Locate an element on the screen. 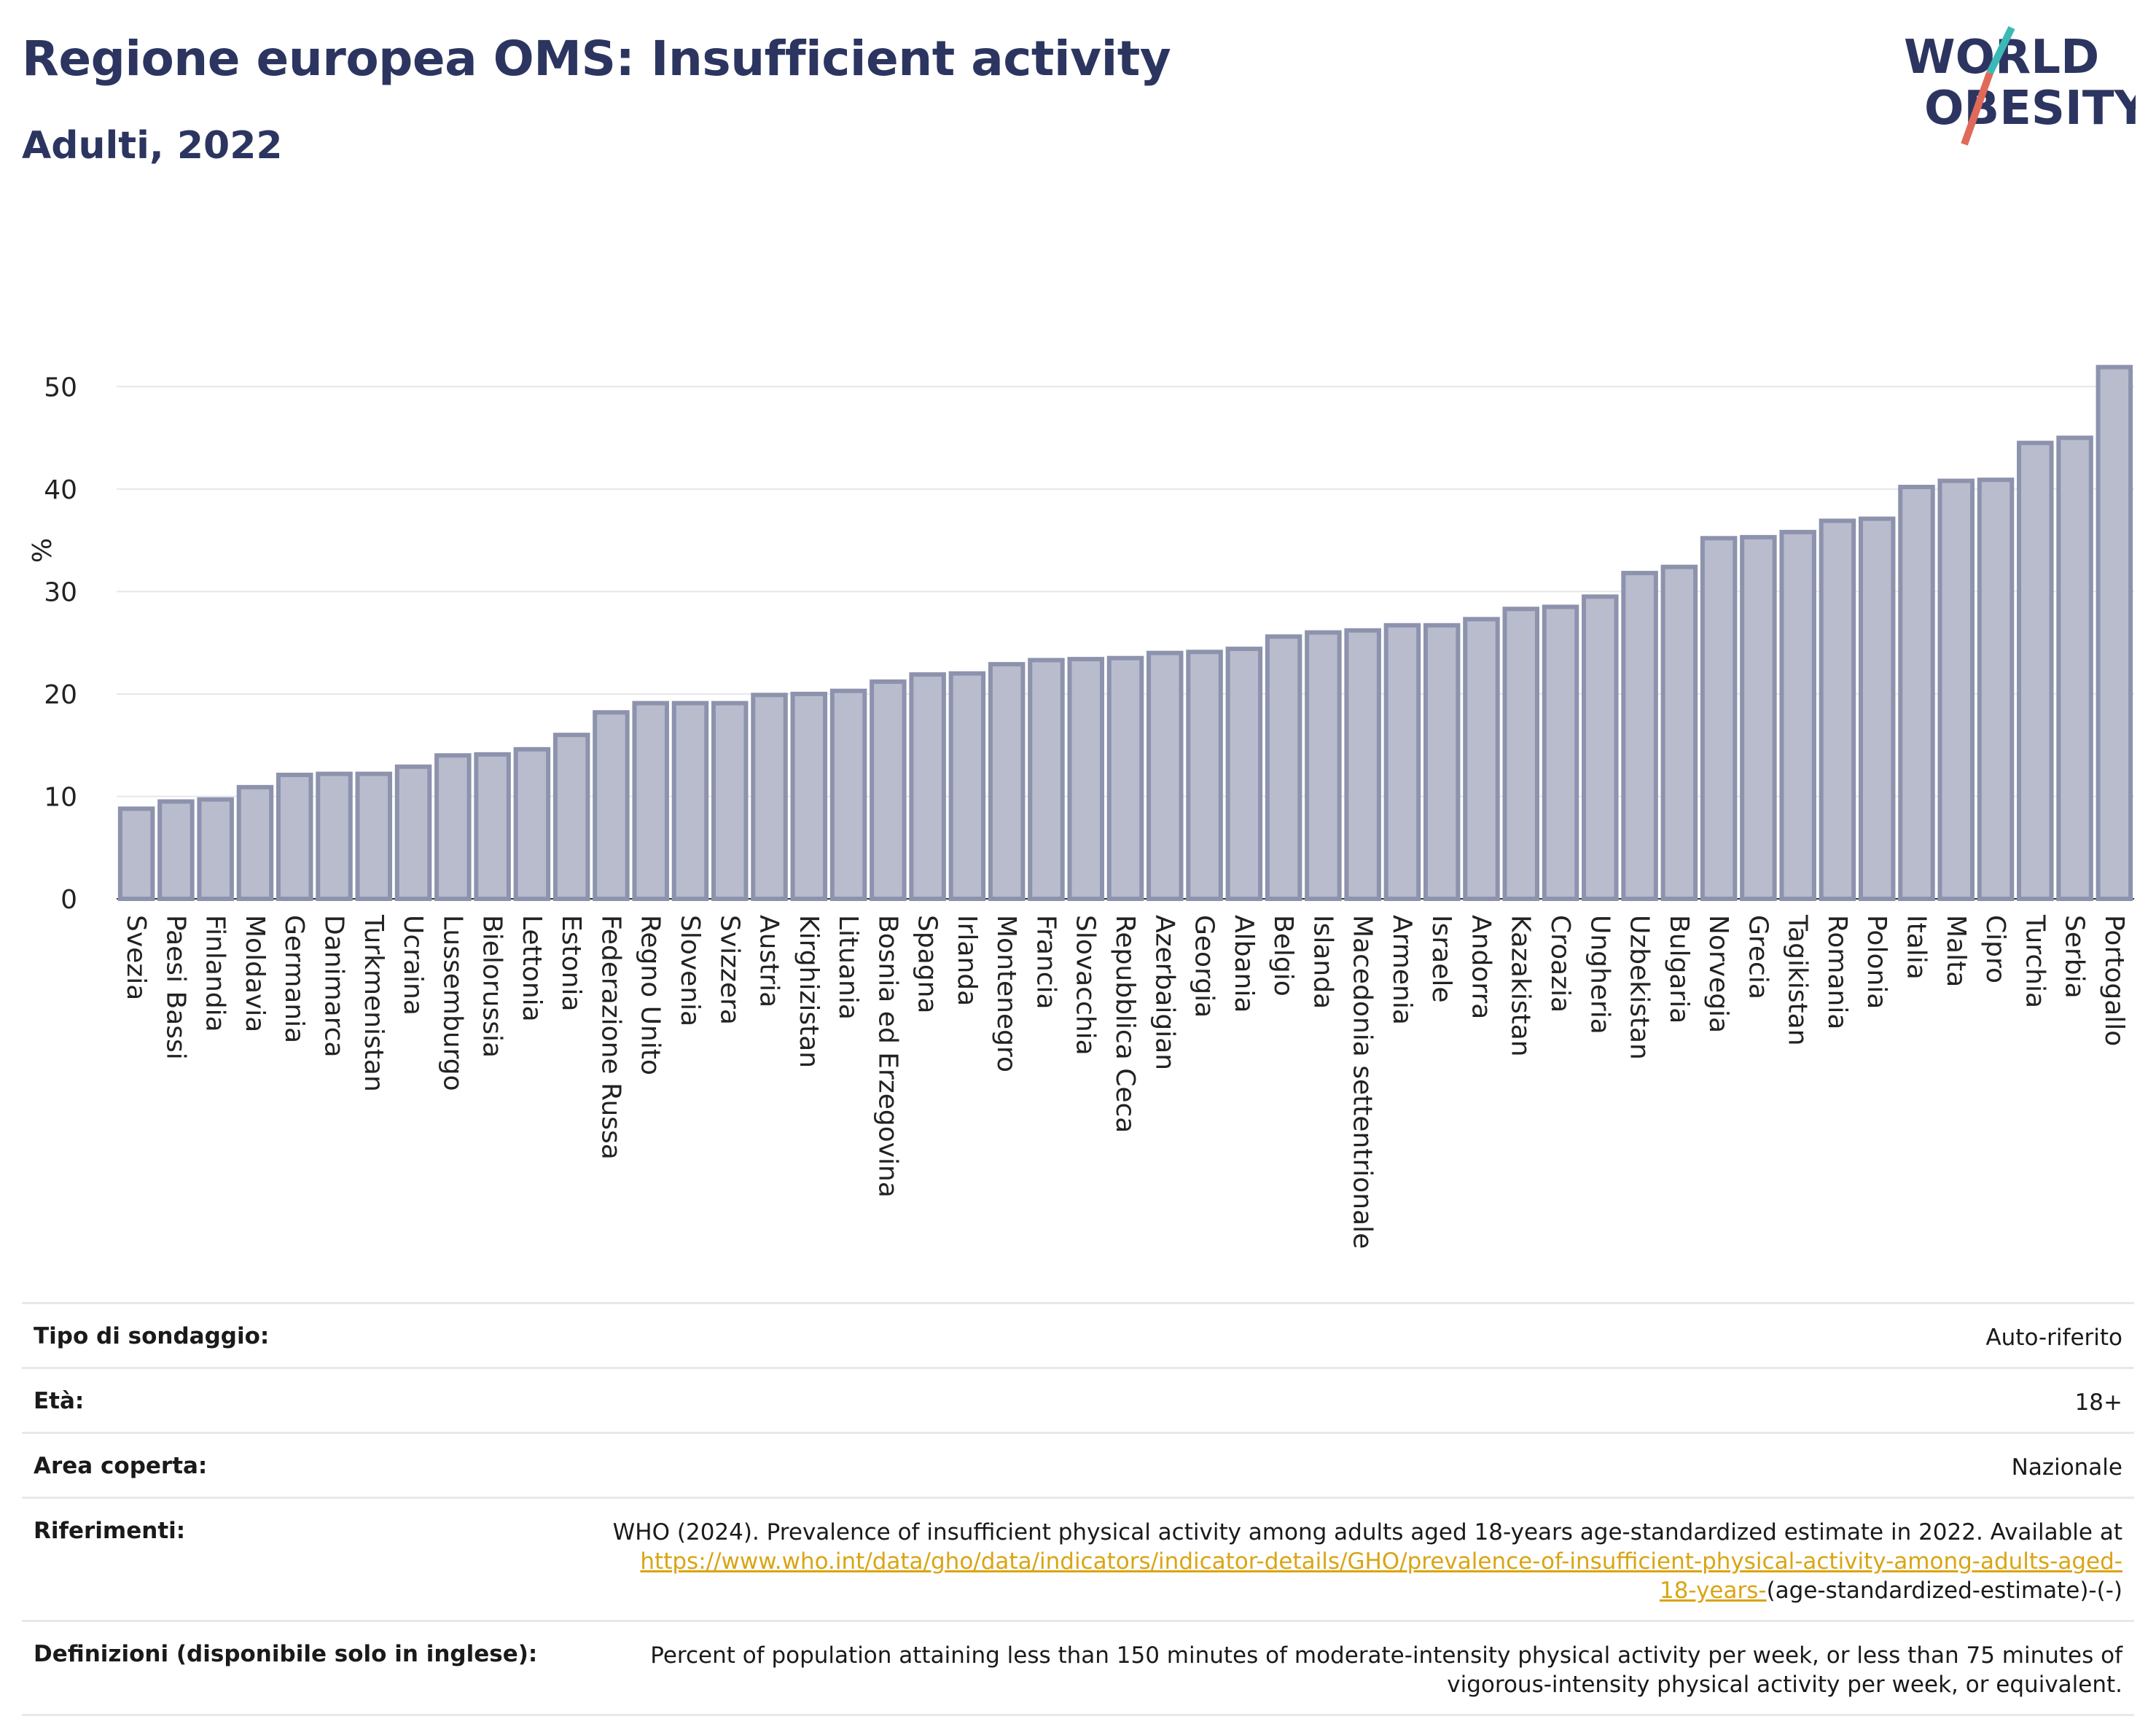 The image size is (2156, 1735). chart-subtitle: Adulti, 2022 is located at coordinates (153, 146).